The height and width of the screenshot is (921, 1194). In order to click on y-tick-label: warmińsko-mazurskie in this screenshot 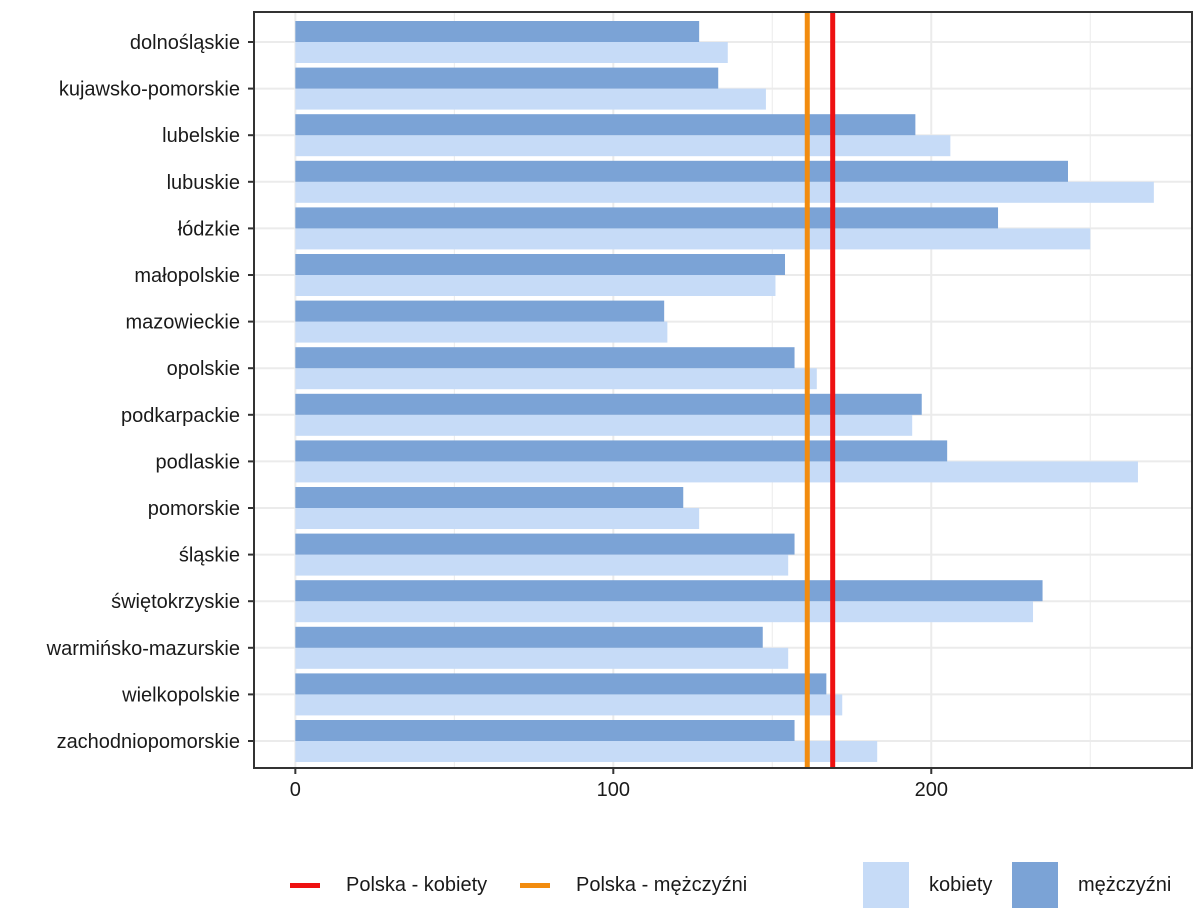, I will do `click(143, 649)`.